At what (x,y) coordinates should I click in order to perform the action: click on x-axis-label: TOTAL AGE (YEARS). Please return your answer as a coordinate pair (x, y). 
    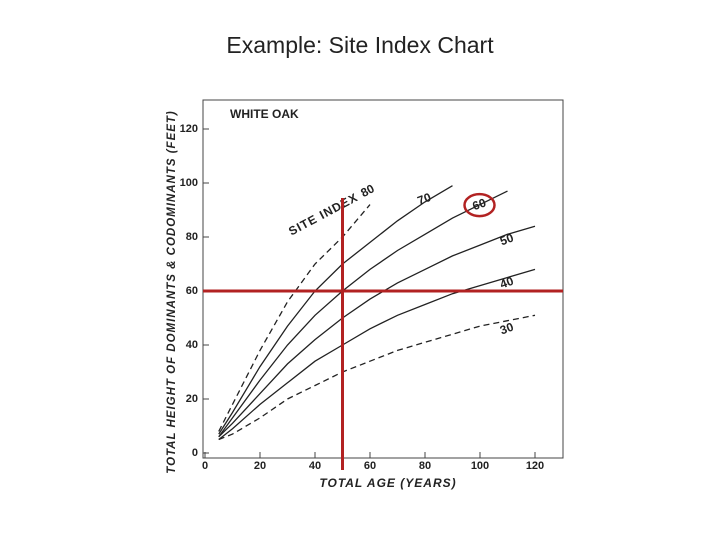
    Looking at the image, I should click on (387, 483).